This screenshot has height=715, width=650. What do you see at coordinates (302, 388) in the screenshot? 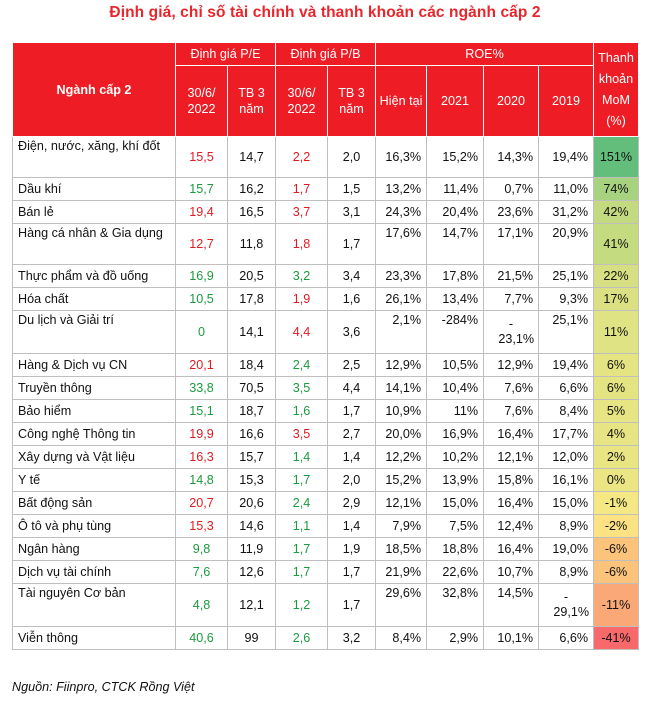
I see `cell-pb-current: 3,5` at bounding box center [302, 388].